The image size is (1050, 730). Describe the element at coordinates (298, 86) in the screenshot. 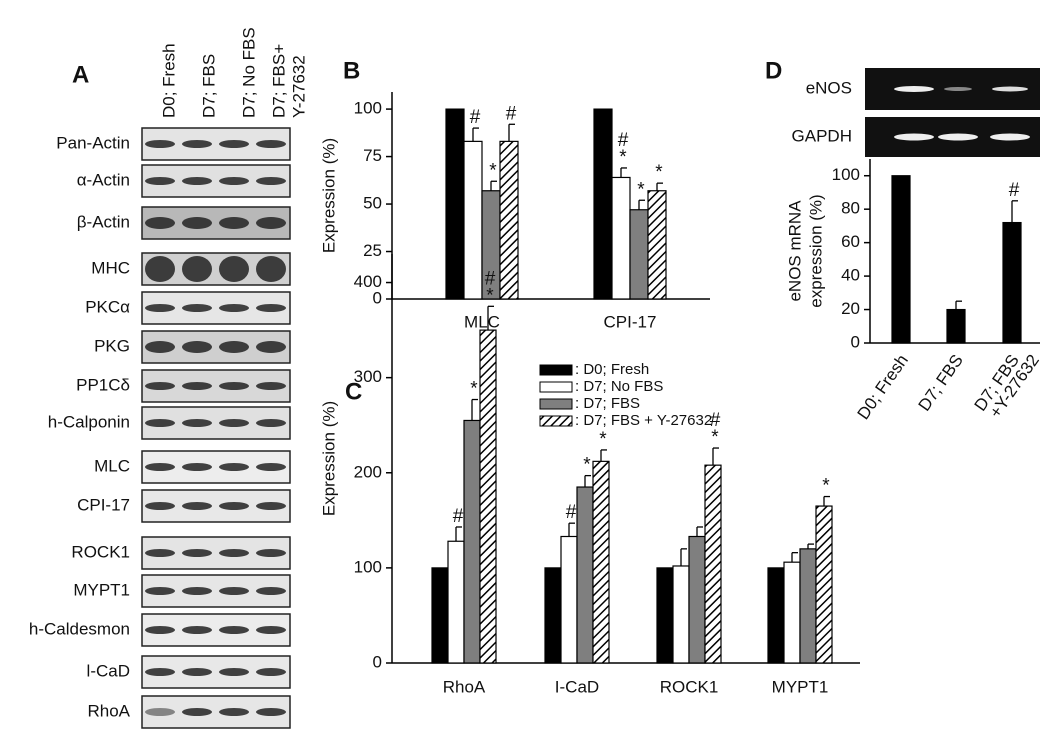

I see `column-header: Y-27632` at that location.